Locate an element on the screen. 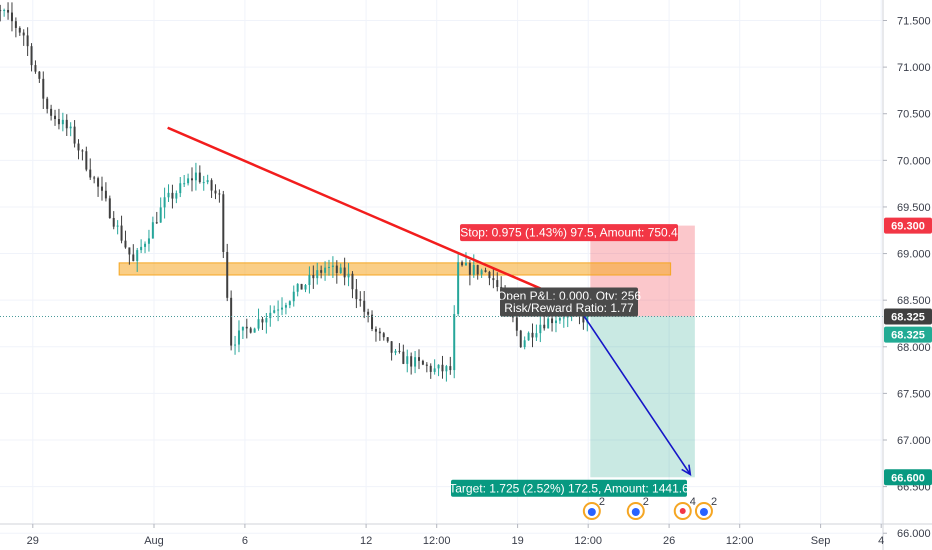 This screenshot has width=932, height=550. resistance-zone is located at coordinates (395, 269).